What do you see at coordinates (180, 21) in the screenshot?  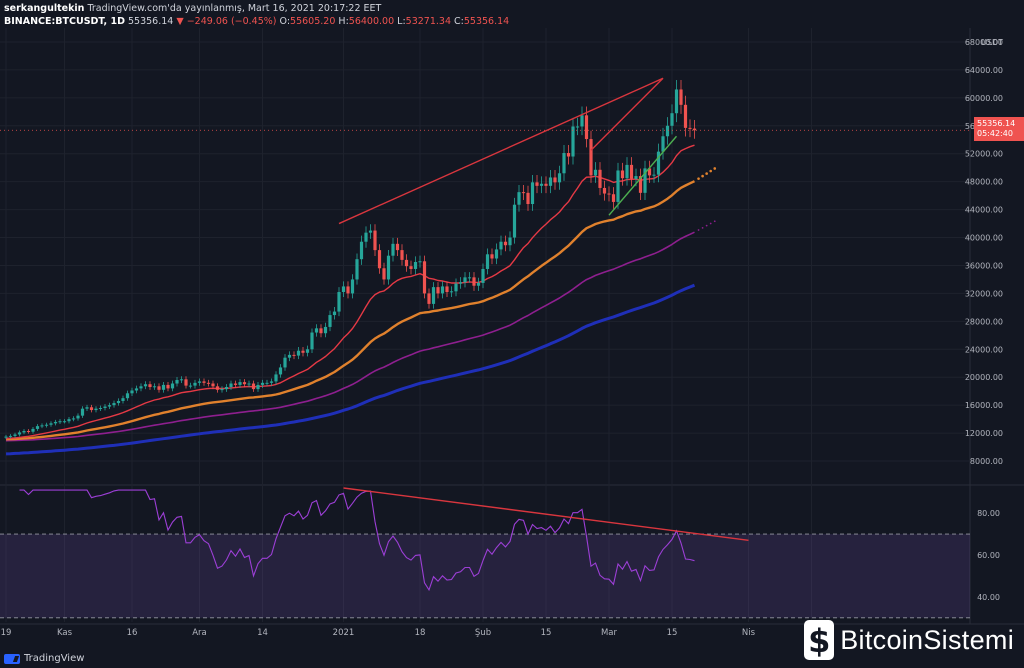 I see `change-down-icon: ▼` at bounding box center [180, 21].